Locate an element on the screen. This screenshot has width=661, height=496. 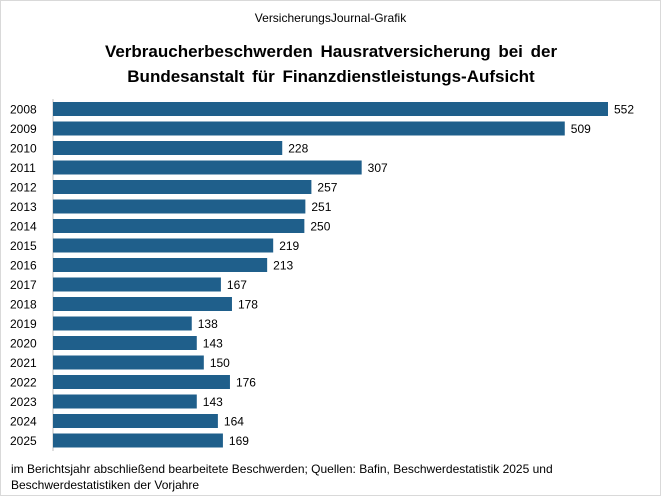
y-tick-label: 2023 is located at coordinates (23, 402).